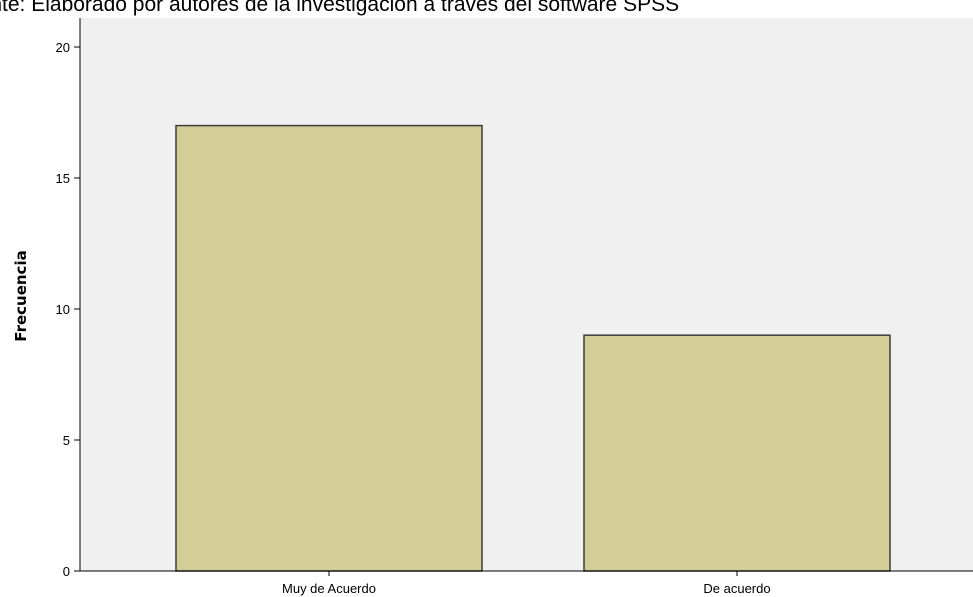  I want to click on y-tick-label-2: 10, so click(63, 309).